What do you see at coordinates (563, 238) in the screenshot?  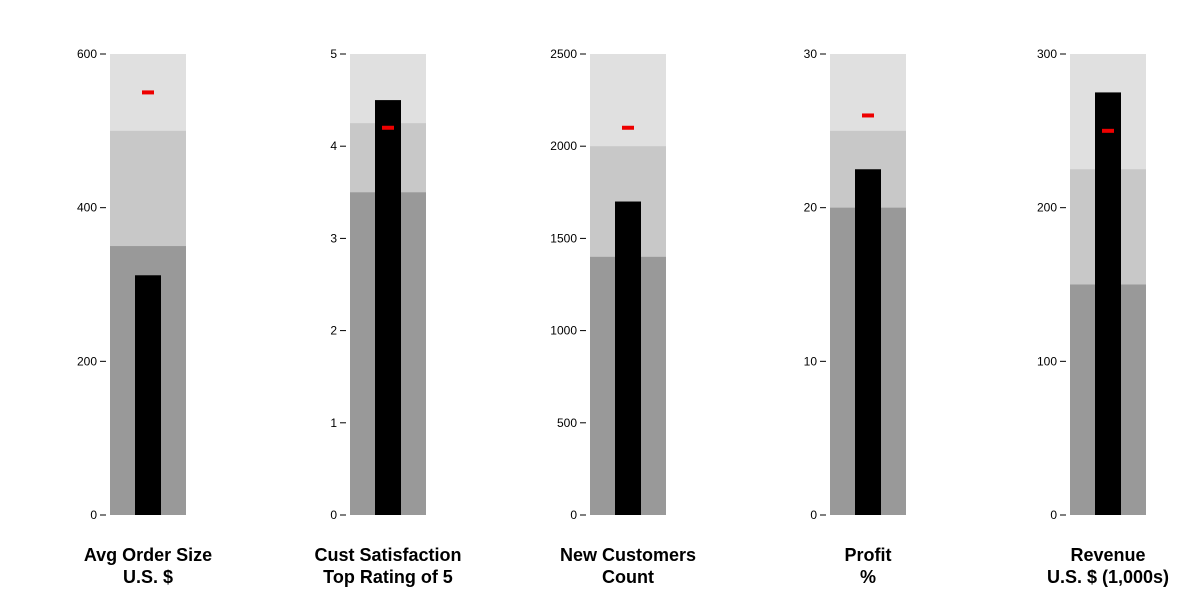 I see `y-tick-label: 1500` at bounding box center [563, 238].